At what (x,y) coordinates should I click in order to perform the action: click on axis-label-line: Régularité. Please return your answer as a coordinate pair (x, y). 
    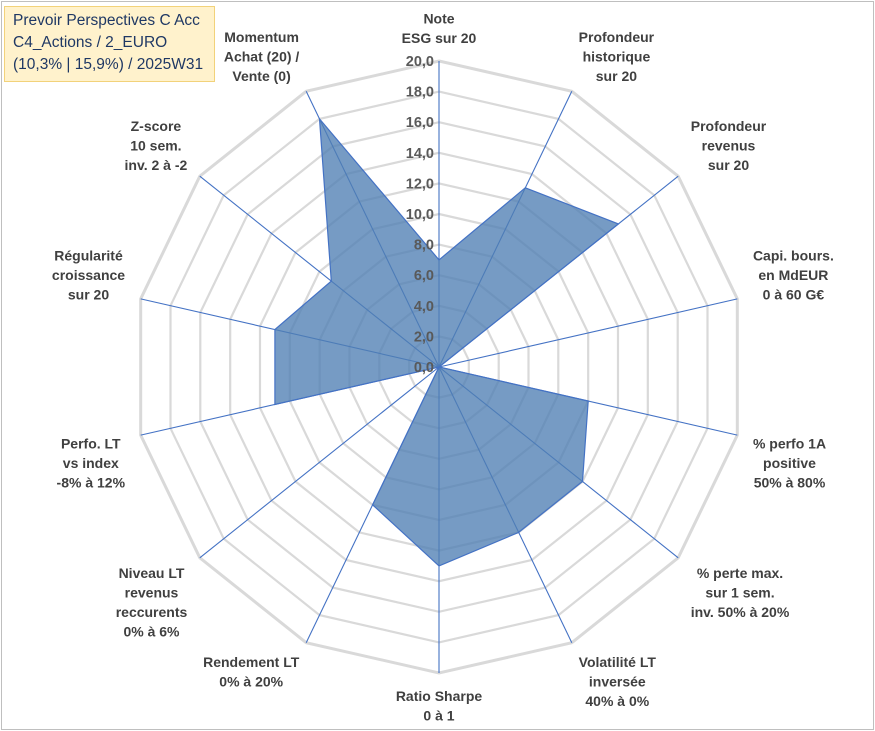
    Looking at the image, I should click on (88, 255).